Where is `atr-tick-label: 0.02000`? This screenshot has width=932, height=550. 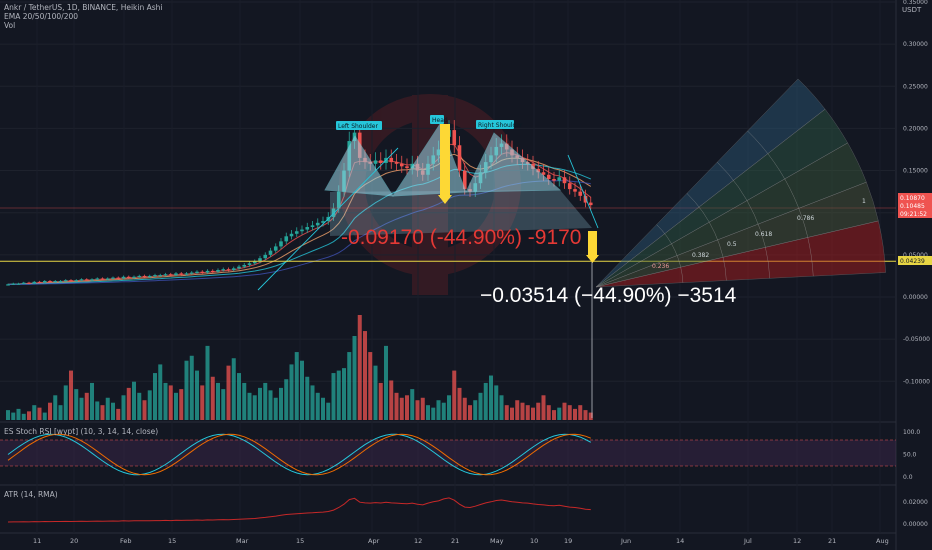 atr-tick-label: 0.02000 is located at coordinates (915, 502).